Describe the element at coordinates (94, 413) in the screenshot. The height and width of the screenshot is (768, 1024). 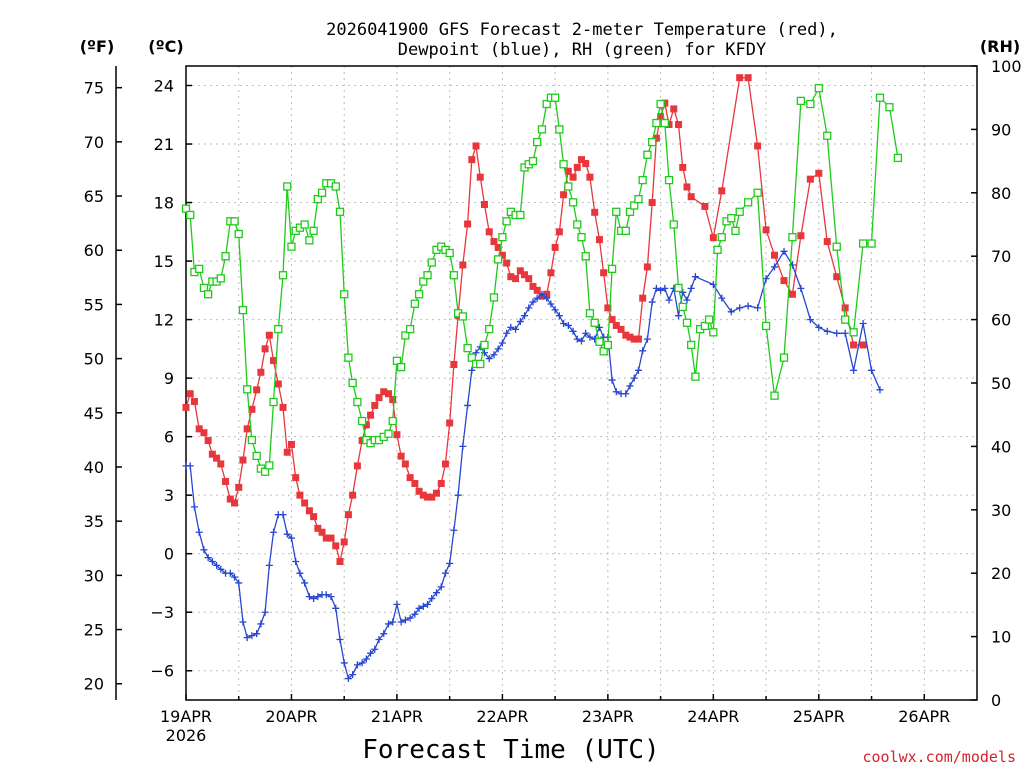
I see `fahrenheit-tick-label: 45` at that location.